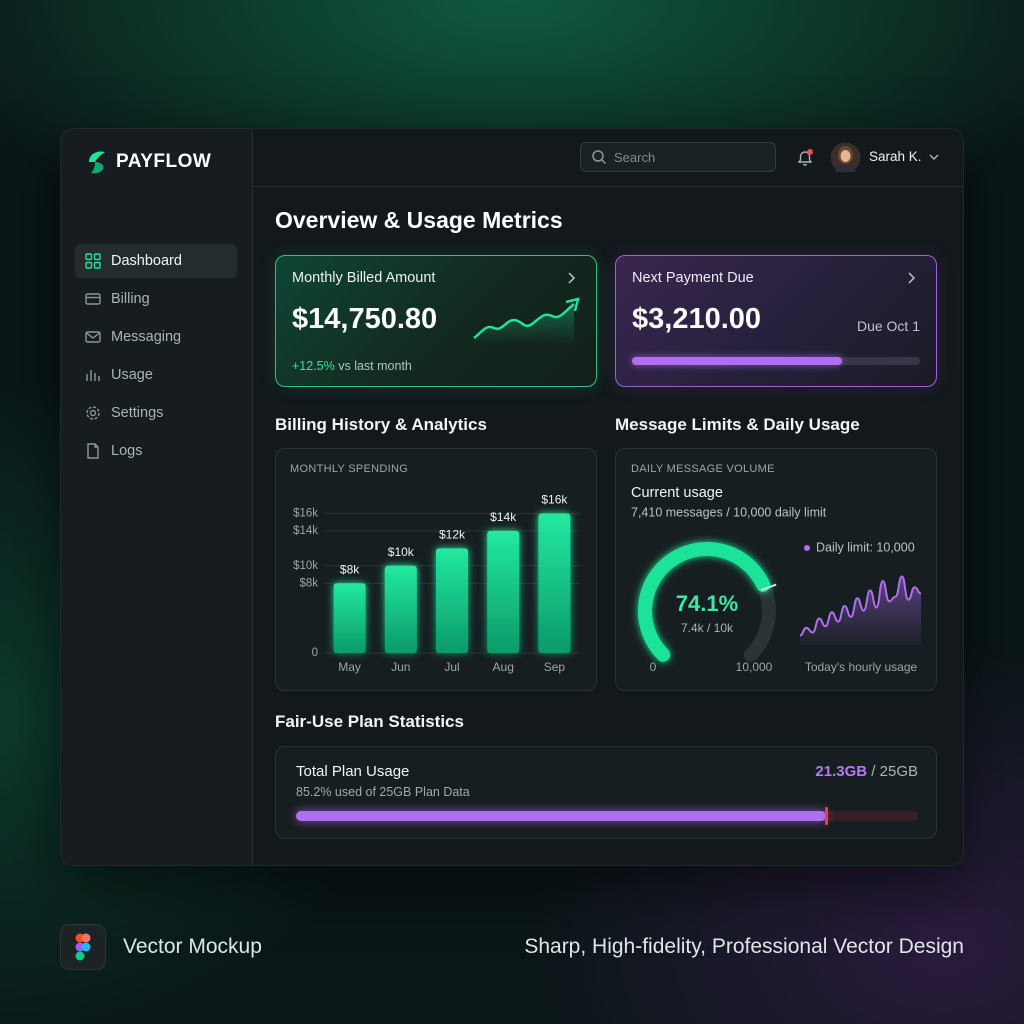  Describe the element at coordinates (635, 157) in the screenshot. I see `search-placeholder: Search` at that location.